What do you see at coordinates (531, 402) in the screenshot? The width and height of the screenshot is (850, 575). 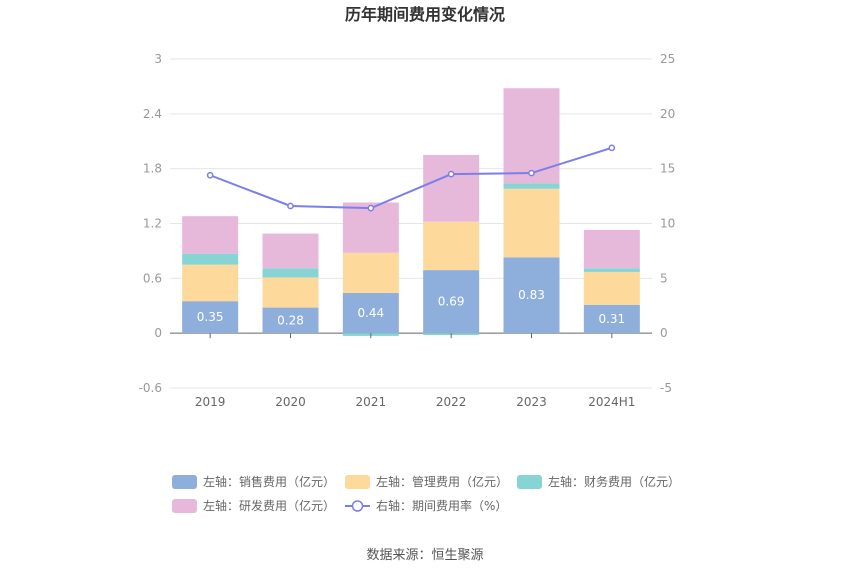 I see `x-tick-label: 2023` at bounding box center [531, 402].